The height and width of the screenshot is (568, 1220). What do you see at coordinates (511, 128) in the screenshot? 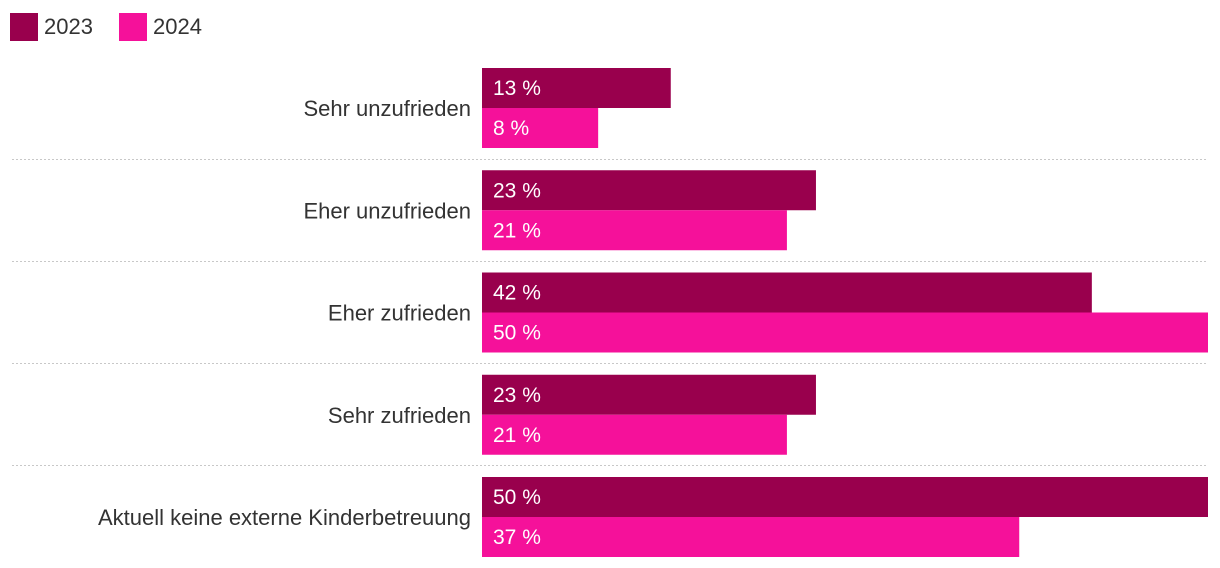
I see `bar-label-2024-sehr-unzufrieden: 8 %` at bounding box center [511, 128].